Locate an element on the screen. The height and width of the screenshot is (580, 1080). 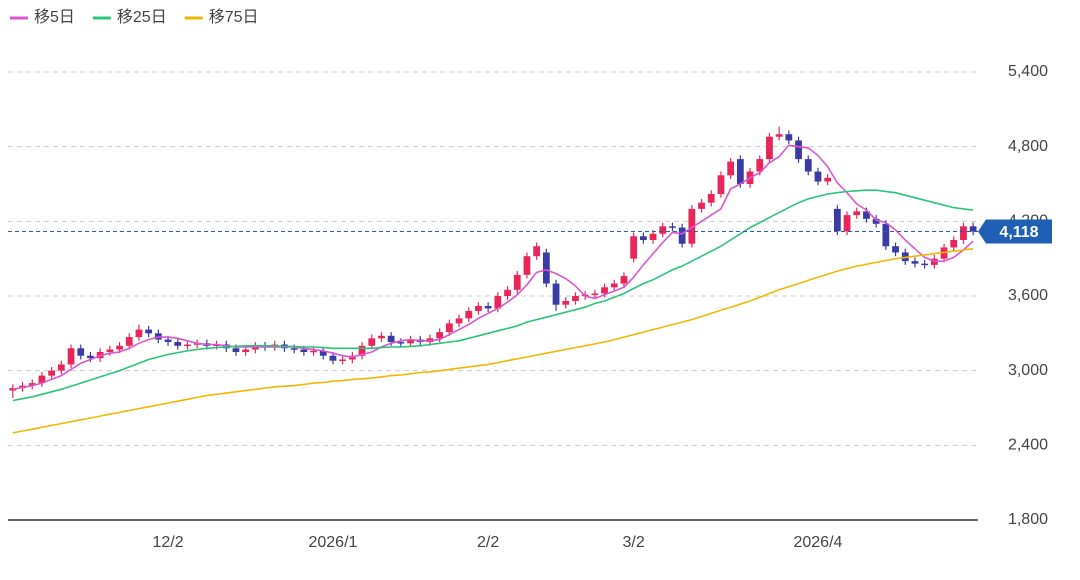
legend-label: 移75日 is located at coordinates (234, 17).